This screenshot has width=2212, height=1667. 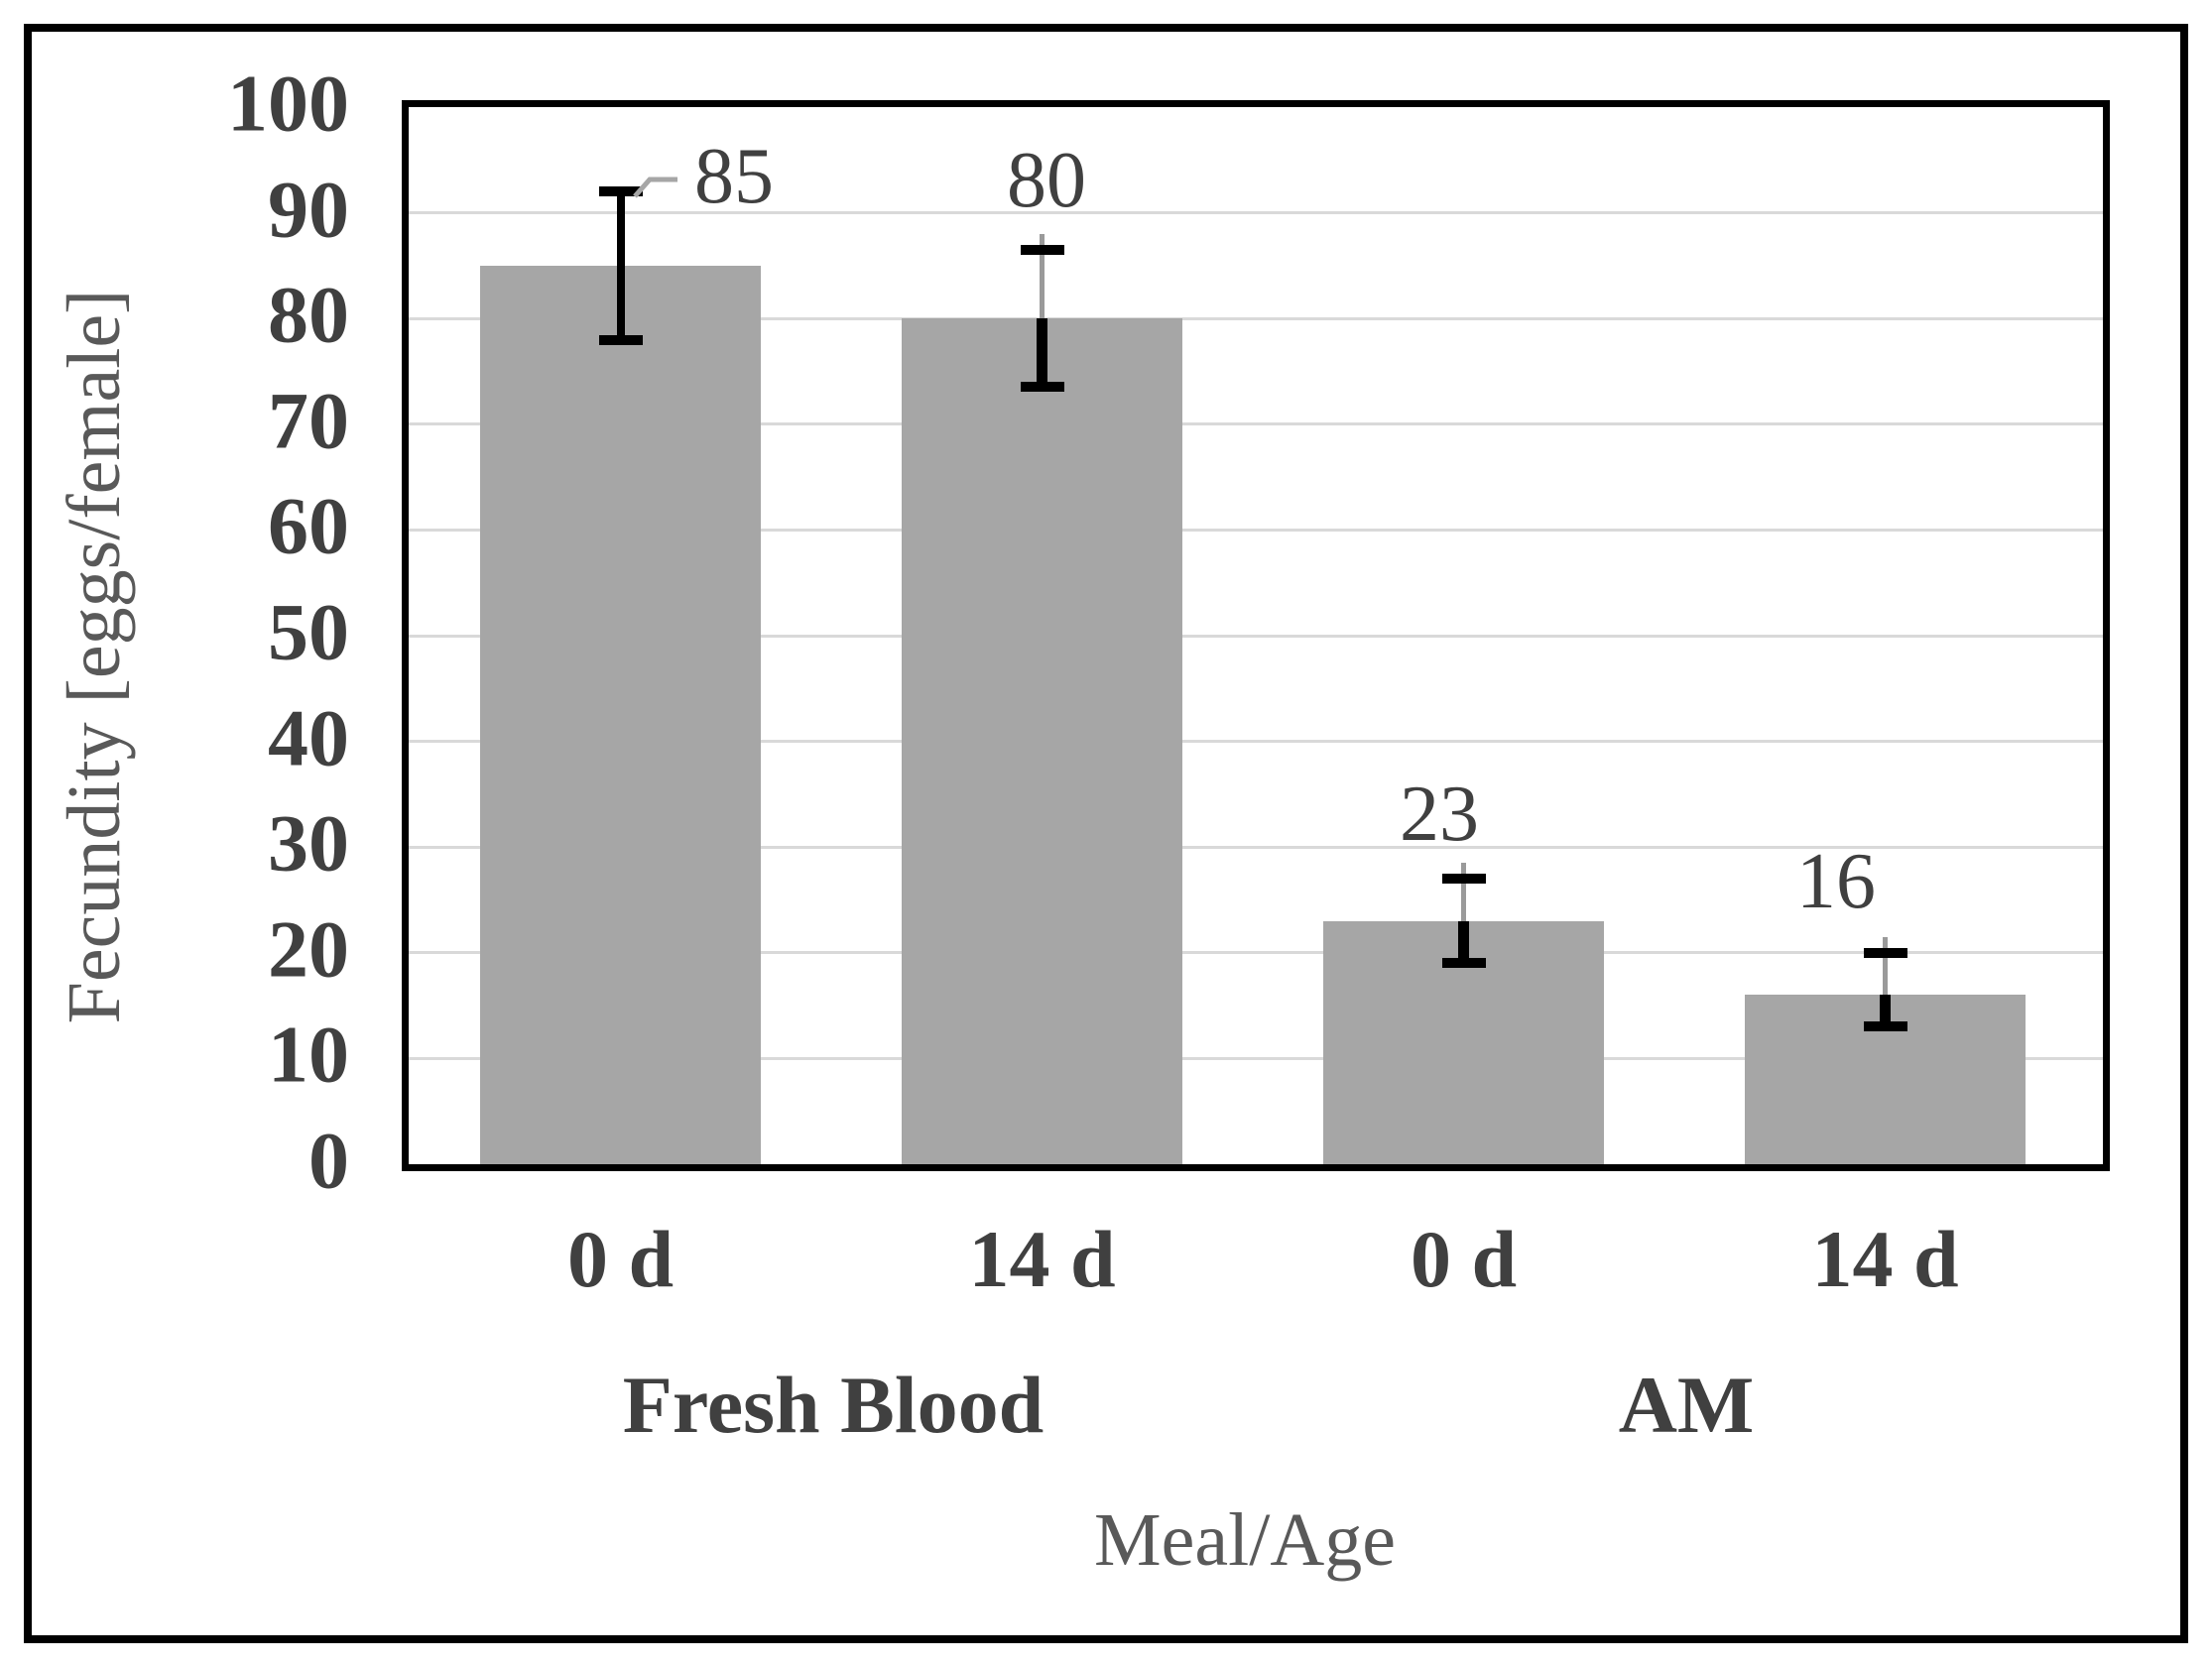 I want to click on x-tick-label-2: 0 d, so click(x=1464, y=1259).